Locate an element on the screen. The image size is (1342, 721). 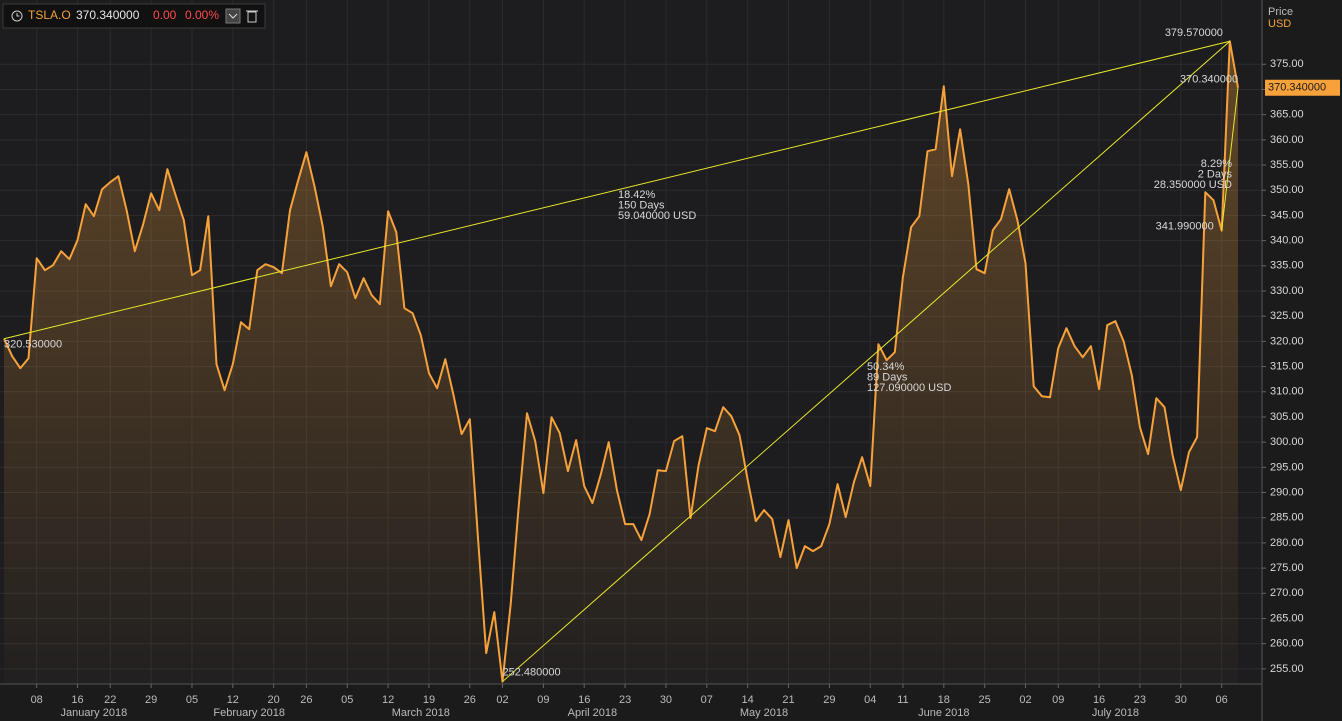
dropdown-button is located at coordinates (233, 16).